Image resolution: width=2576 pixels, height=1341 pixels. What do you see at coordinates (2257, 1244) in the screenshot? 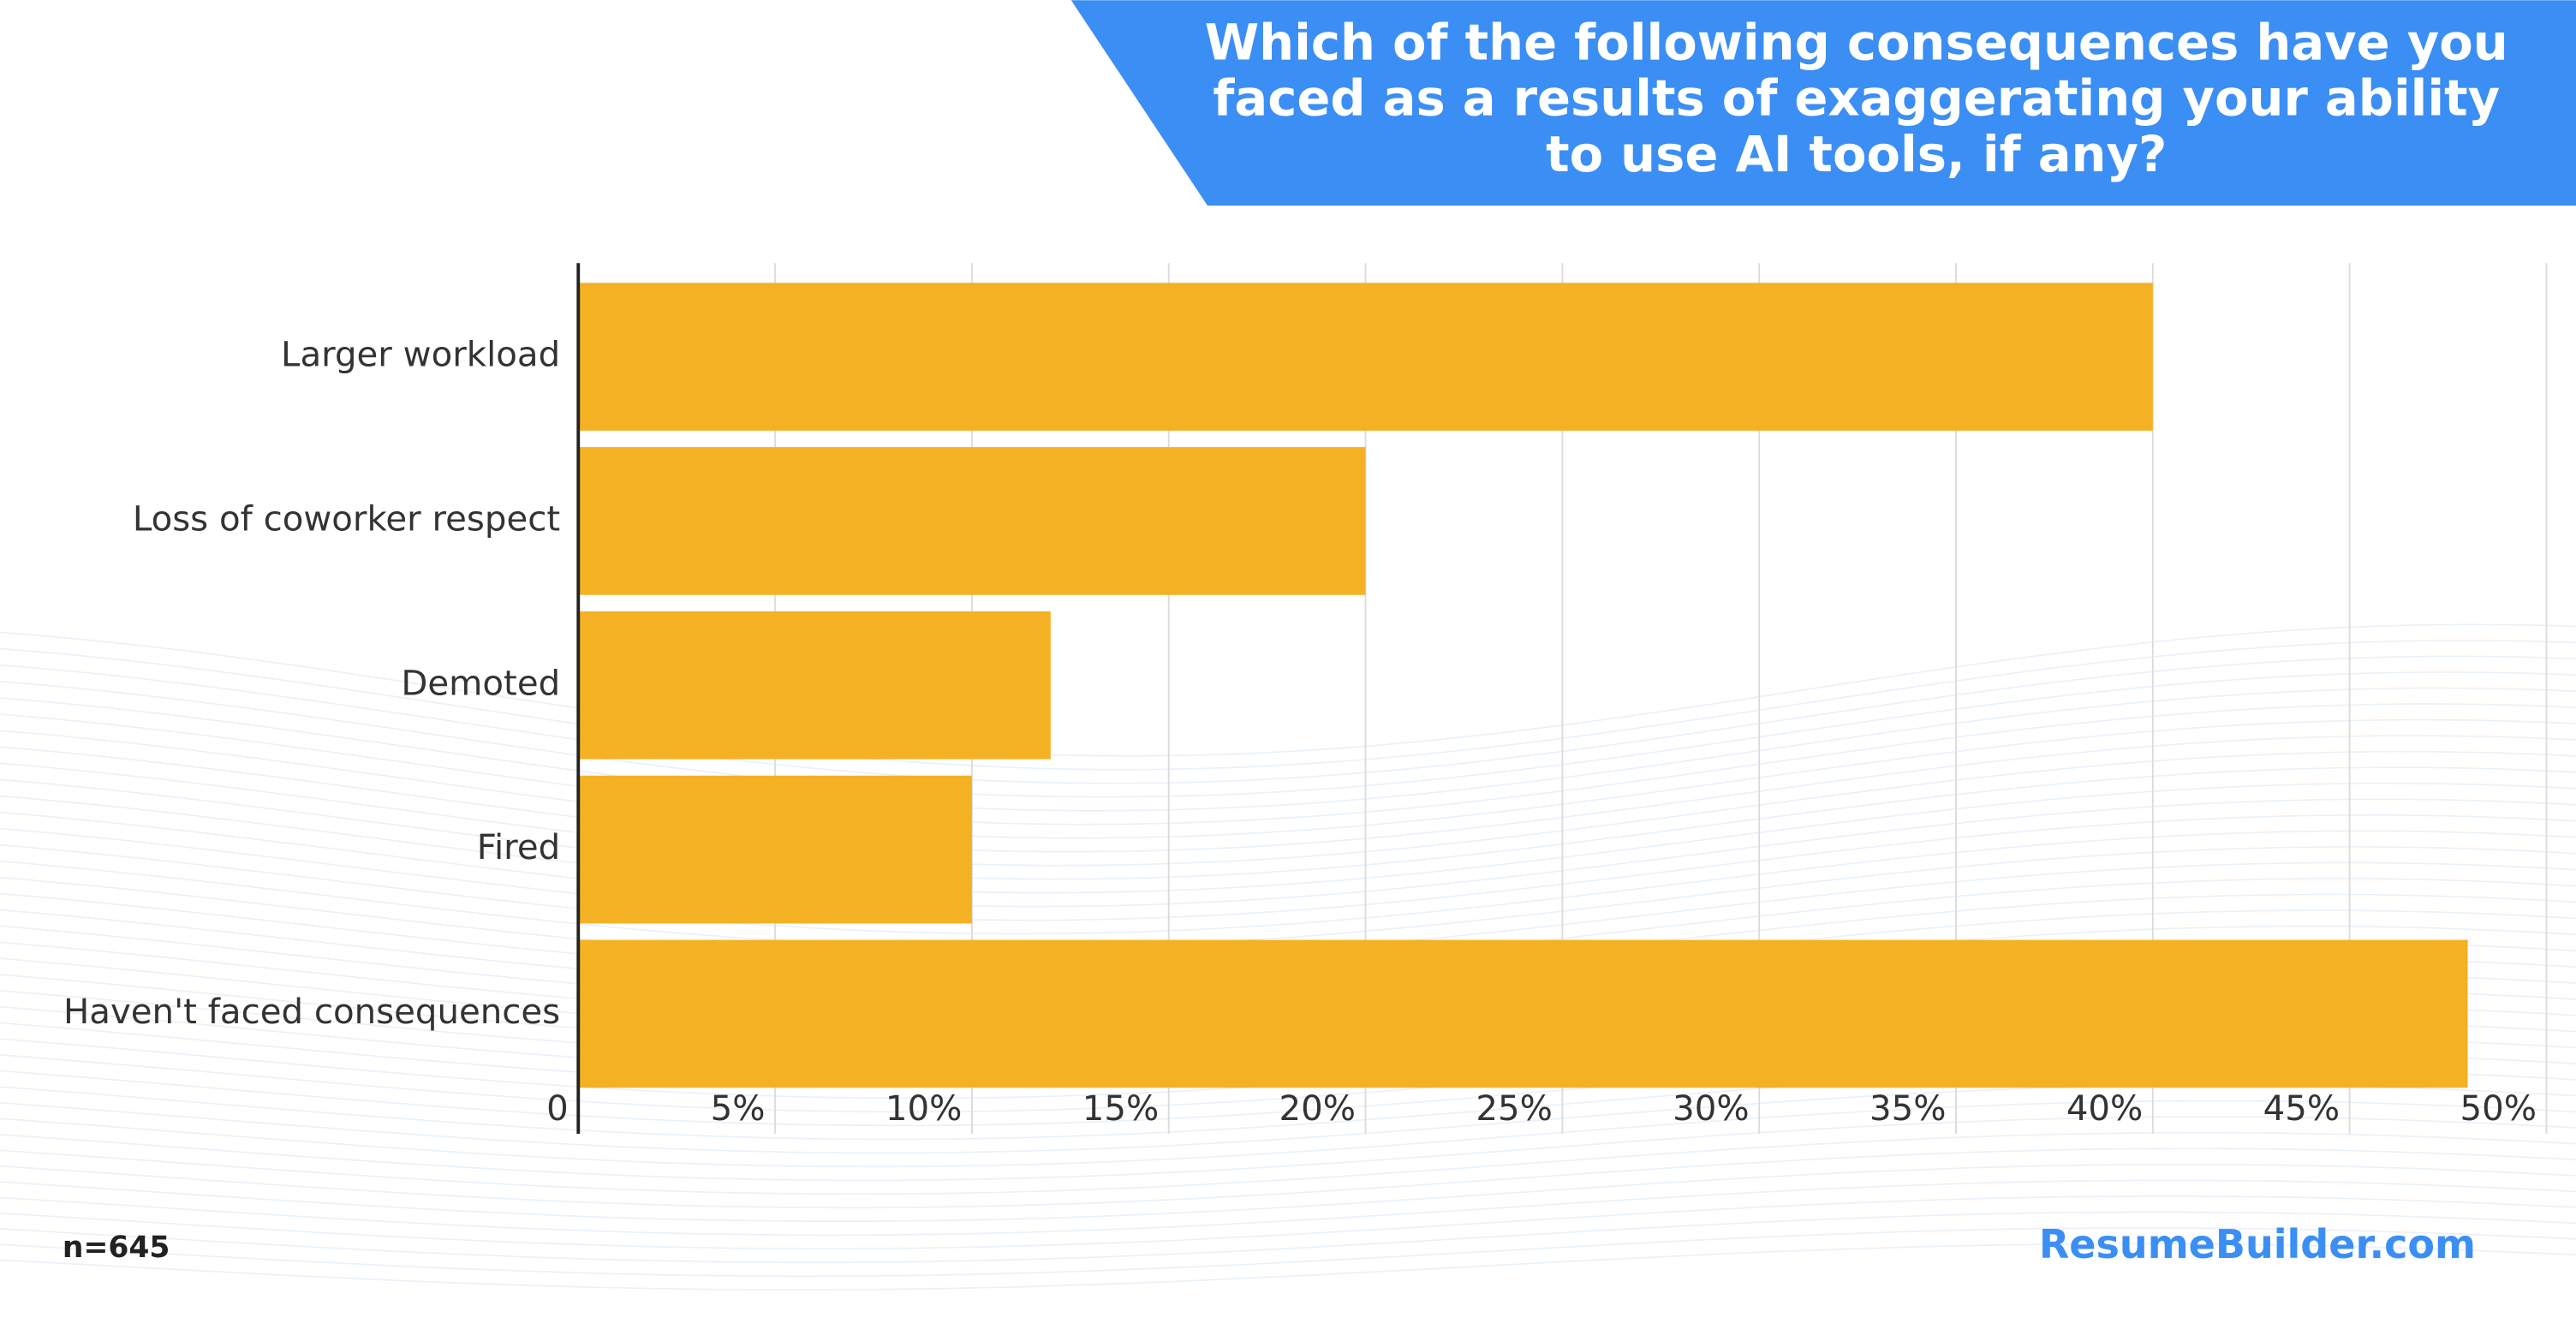
I see `source-brand: ResumeBuilder.com` at bounding box center [2257, 1244].